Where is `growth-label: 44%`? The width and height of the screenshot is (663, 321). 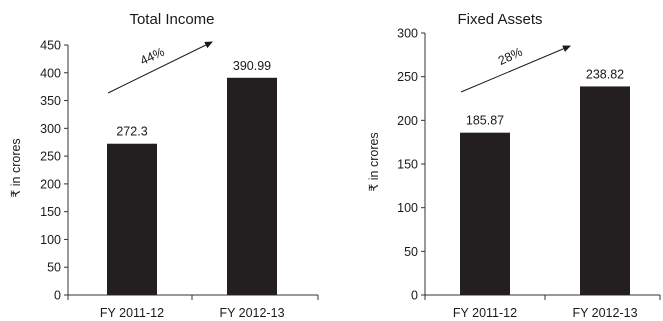
growth-label: 44% is located at coordinates (152, 56).